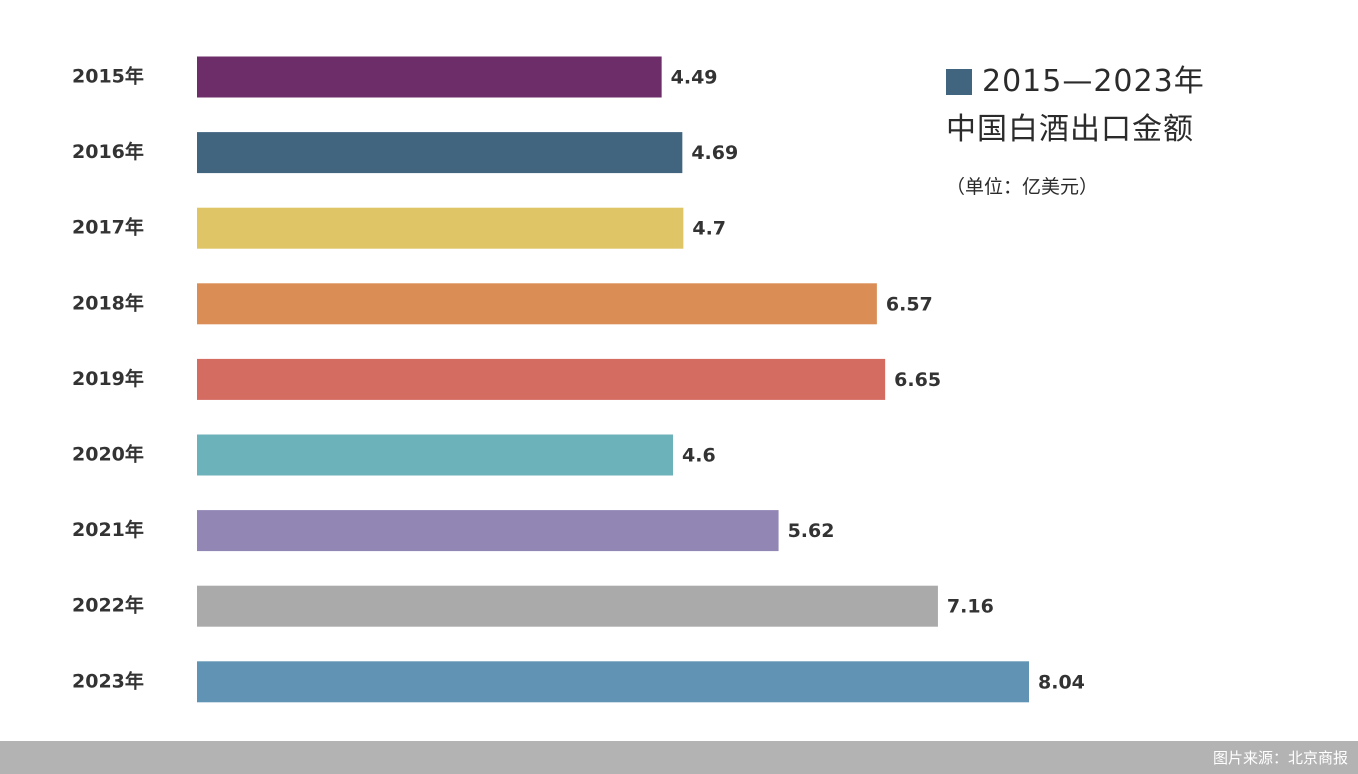 Image resolution: width=1358 pixels, height=774 pixels. Describe the element at coordinates (108, 529) in the screenshot. I see `category-label: 2021年` at that location.